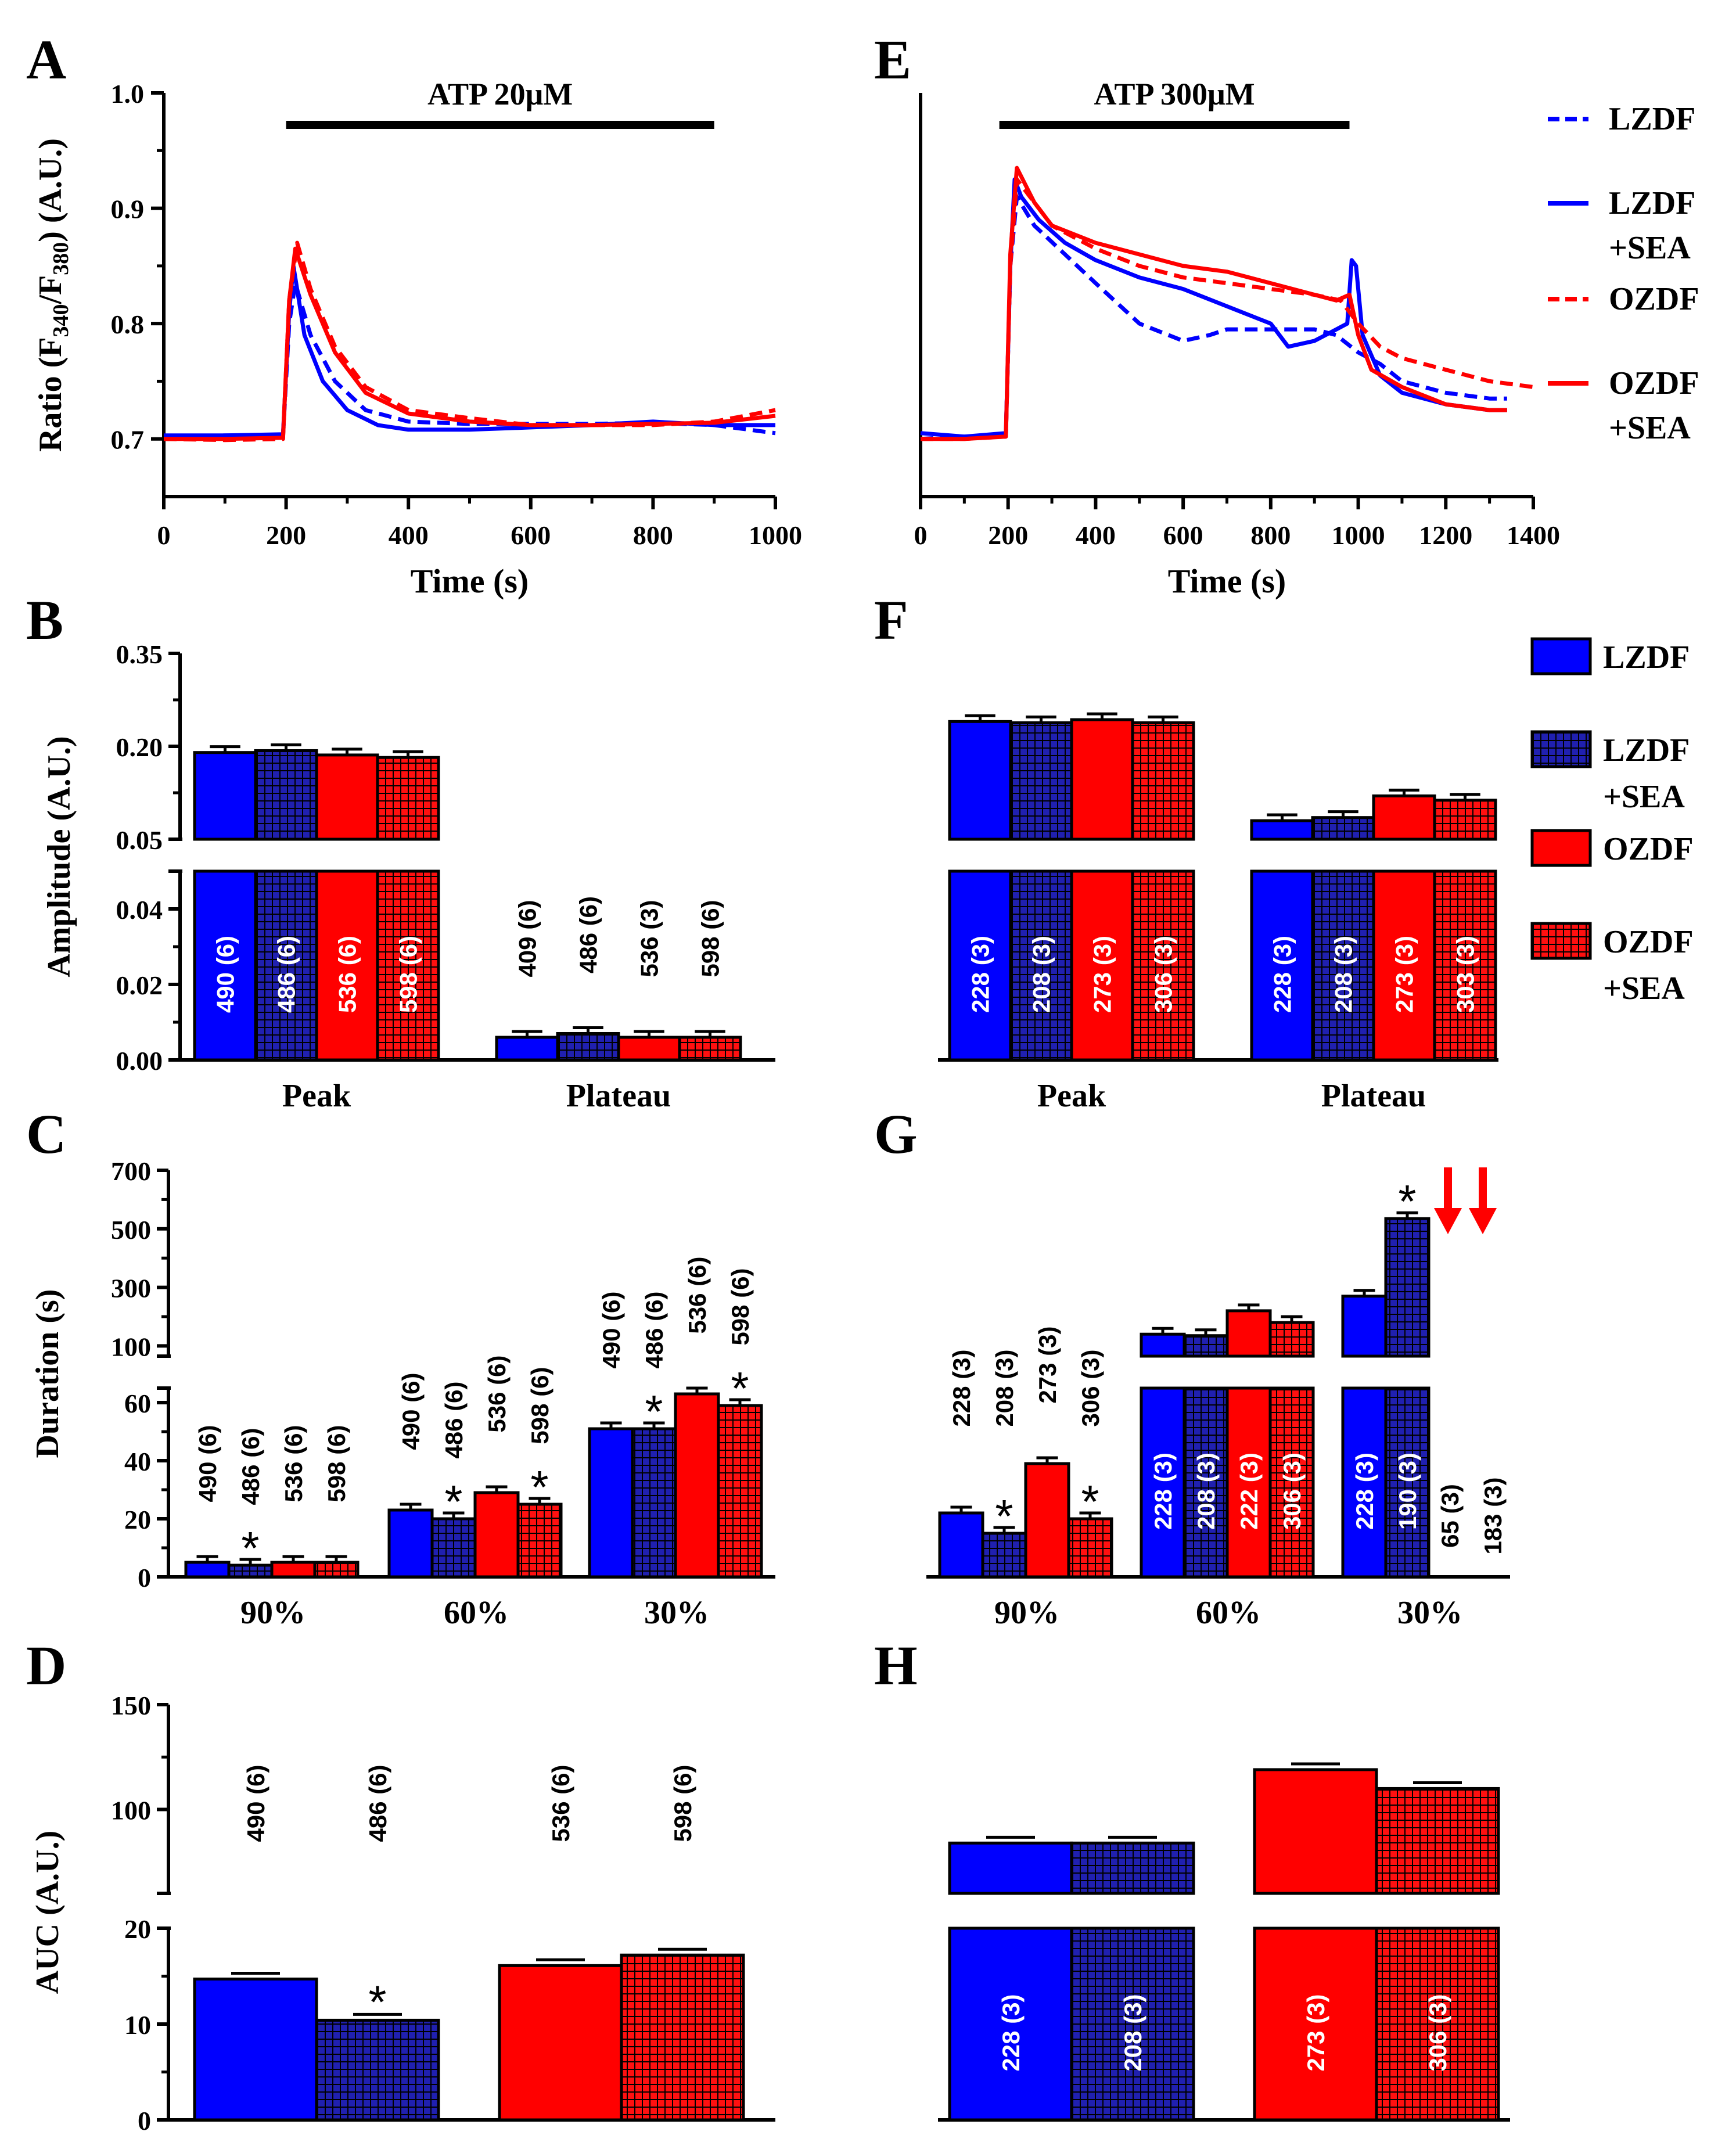 Image resolution: width=1736 pixels, height=2153 pixels. I want to click on category-label: 90%, so click(1026, 1613).